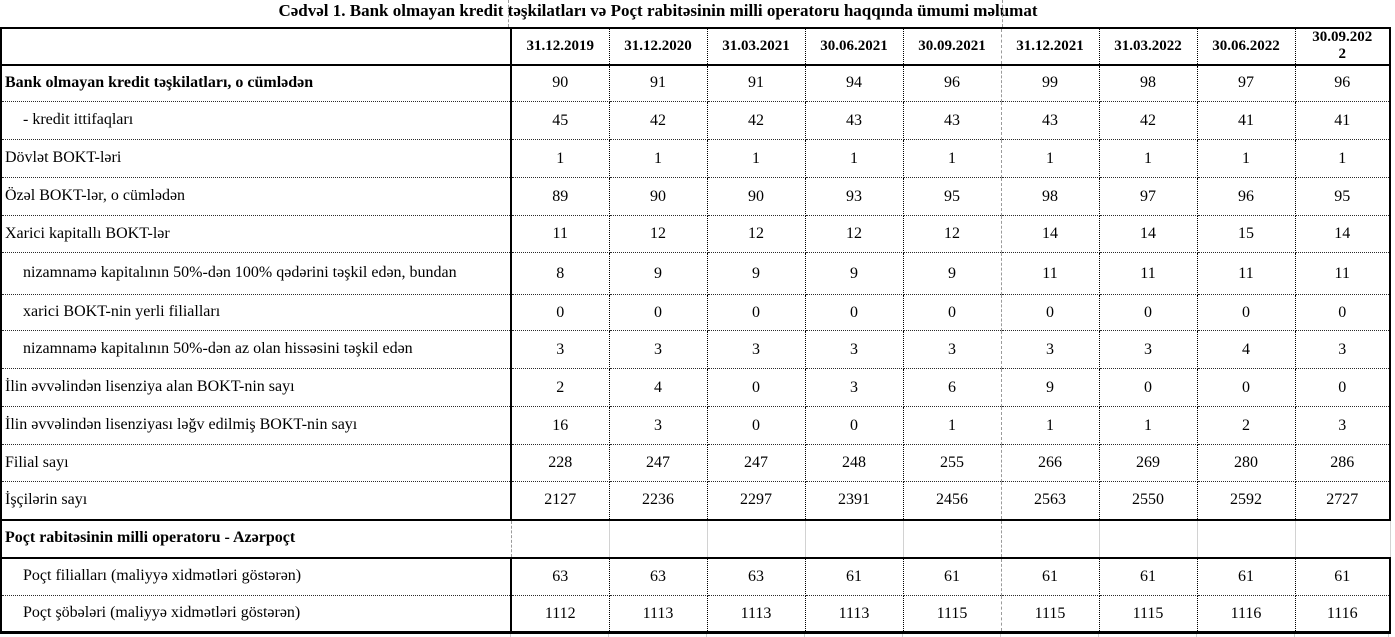 The image size is (1395, 637). I want to click on data-cell: 45, so click(560, 120).